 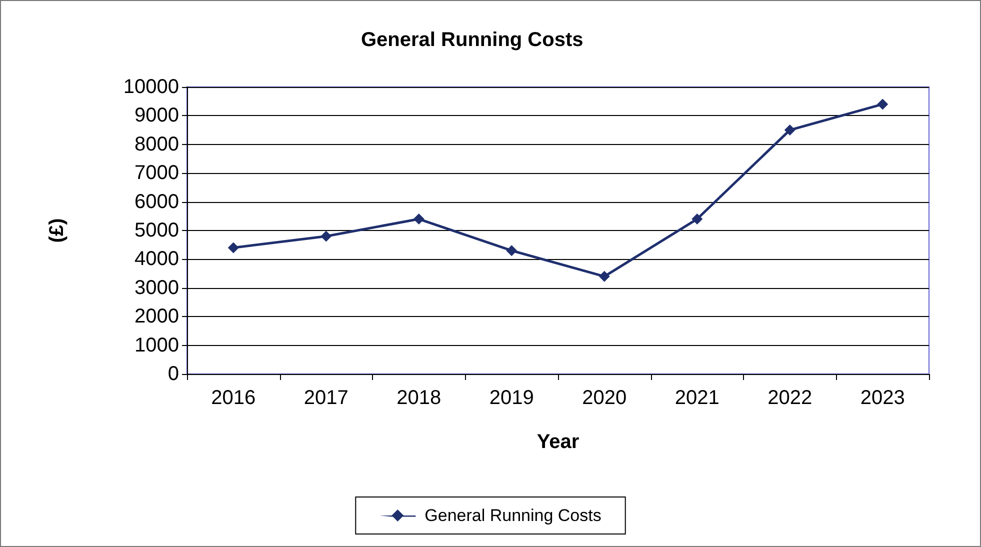 I want to click on y-tick-label: 0, so click(x=173, y=374).